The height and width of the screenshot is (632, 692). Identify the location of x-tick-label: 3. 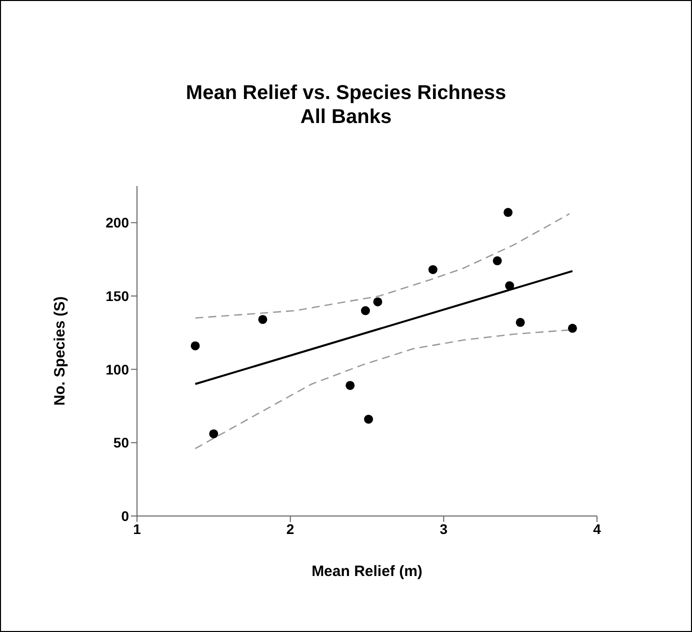
(444, 528).